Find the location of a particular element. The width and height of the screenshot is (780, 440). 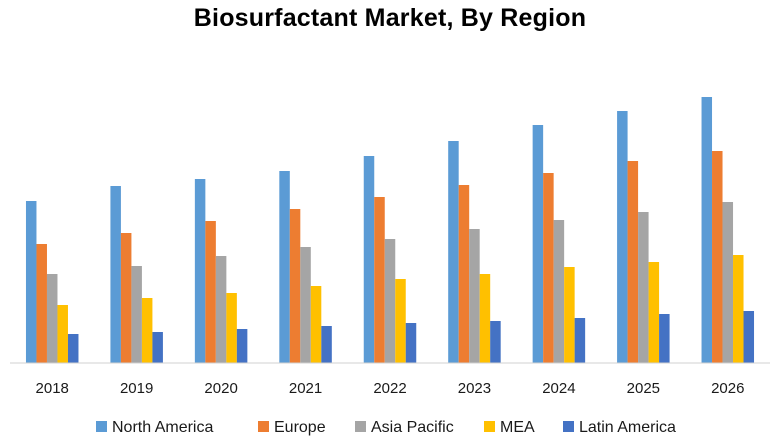

bar-asia-pacific-2021 is located at coordinates (305, 305).